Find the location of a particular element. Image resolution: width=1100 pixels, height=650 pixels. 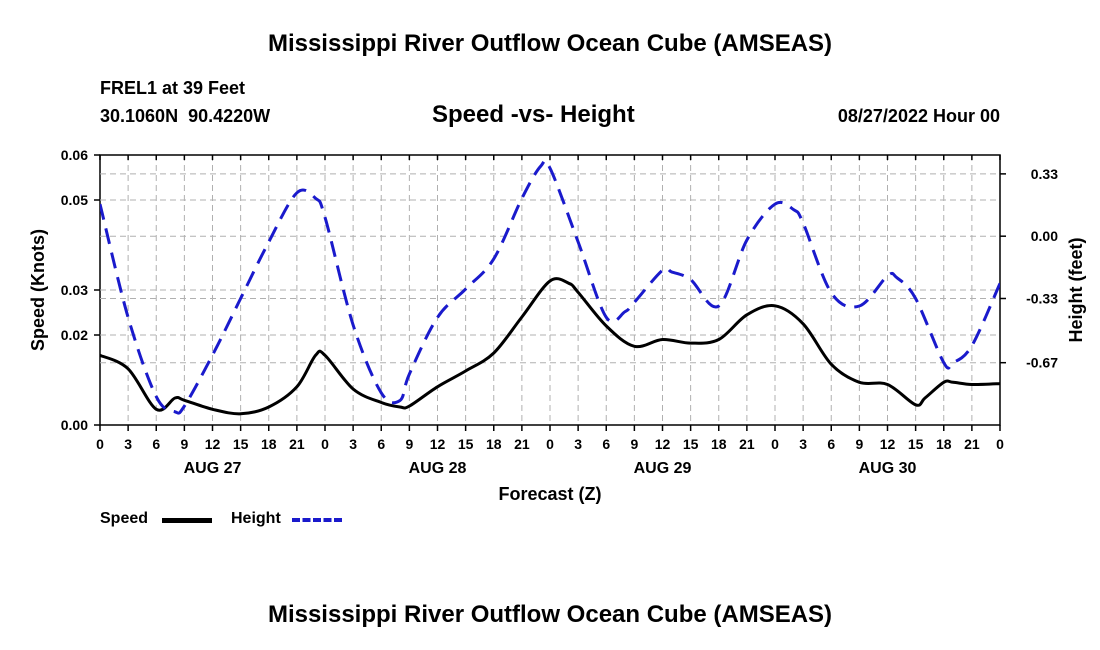

datetime-label: 08/27/2022 Hour 00 is located at coordinates (918, 116).